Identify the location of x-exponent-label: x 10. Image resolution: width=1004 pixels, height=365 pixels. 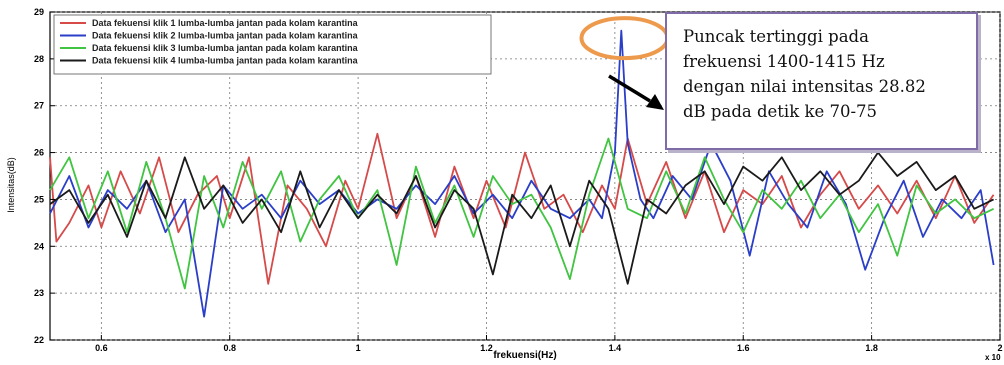
(993, 357).